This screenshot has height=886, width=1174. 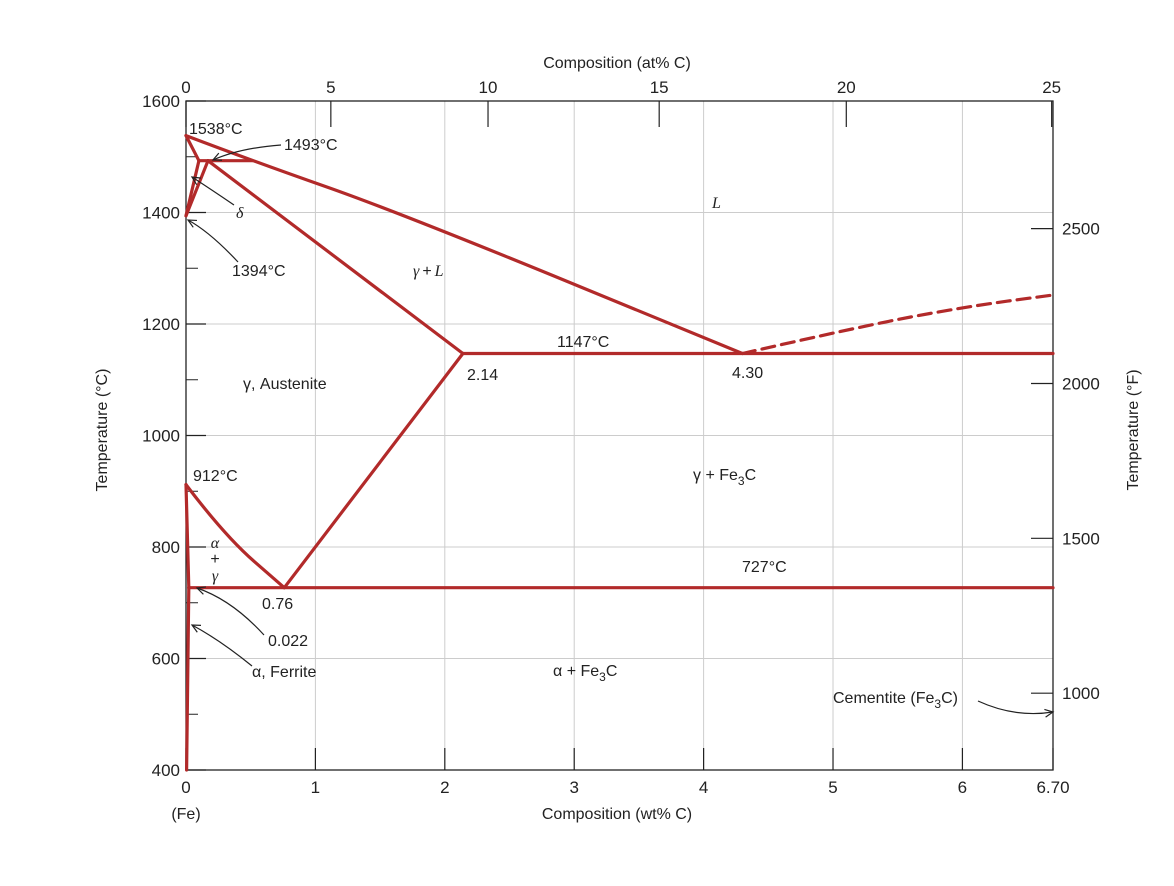 I want to click on label-1538c: 1538°C, so click(x=216, y=129).